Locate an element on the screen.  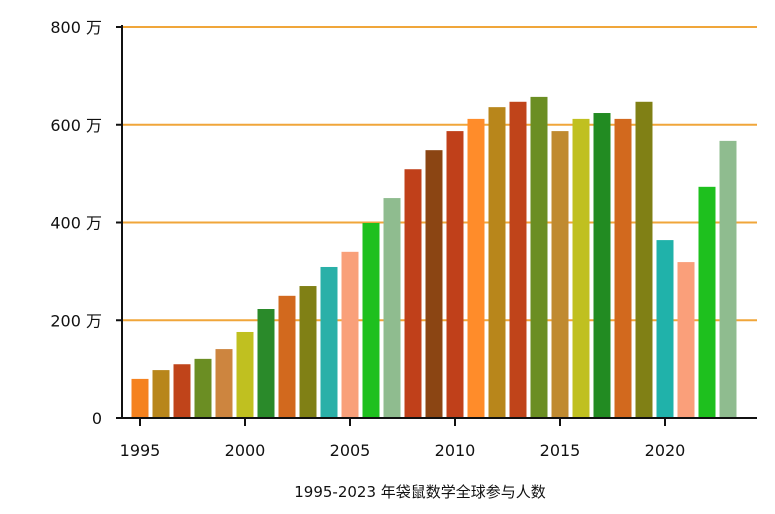
bar-1997 is located at coordinates (182, 391).